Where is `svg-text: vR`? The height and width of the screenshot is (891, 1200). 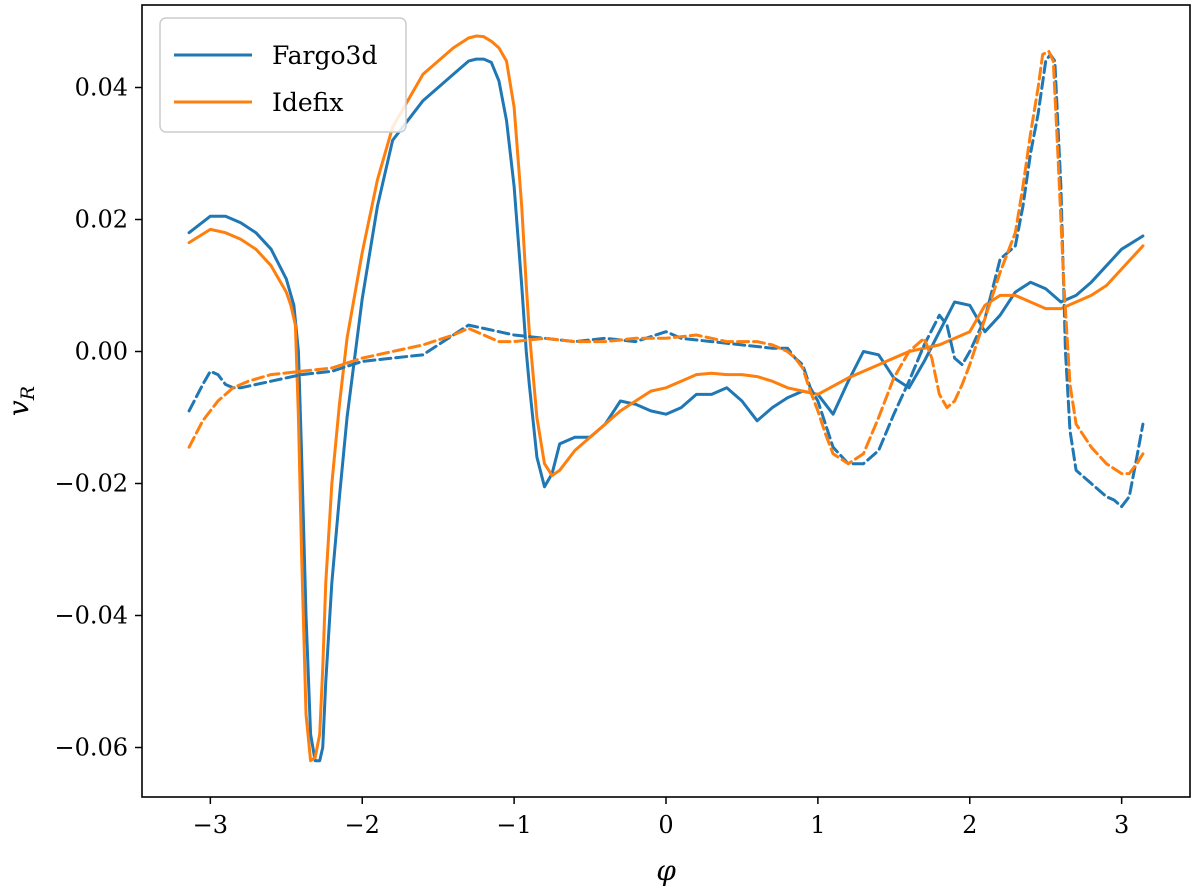
svg-text: vR is located at coordinates (20, 401).